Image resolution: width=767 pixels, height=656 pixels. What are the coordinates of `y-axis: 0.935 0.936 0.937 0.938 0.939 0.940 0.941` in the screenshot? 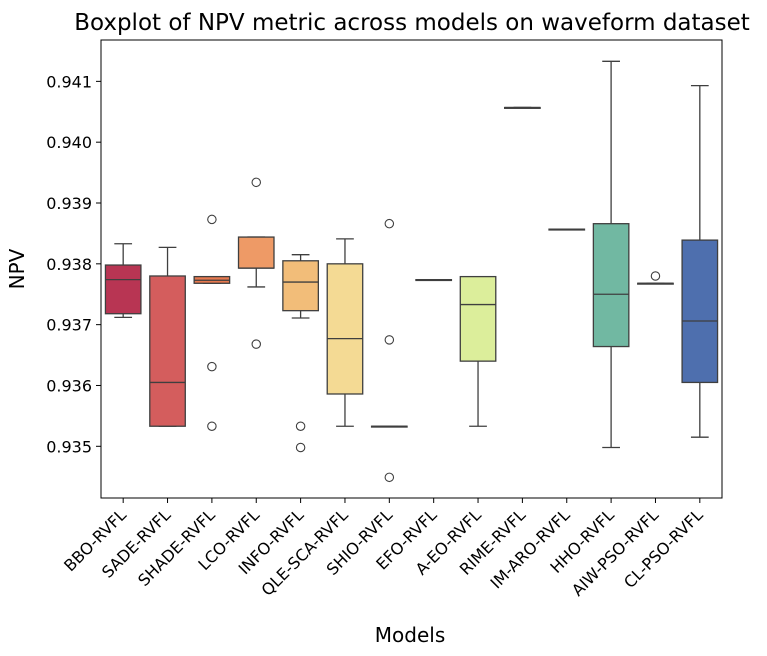 It's located at (73, 264).